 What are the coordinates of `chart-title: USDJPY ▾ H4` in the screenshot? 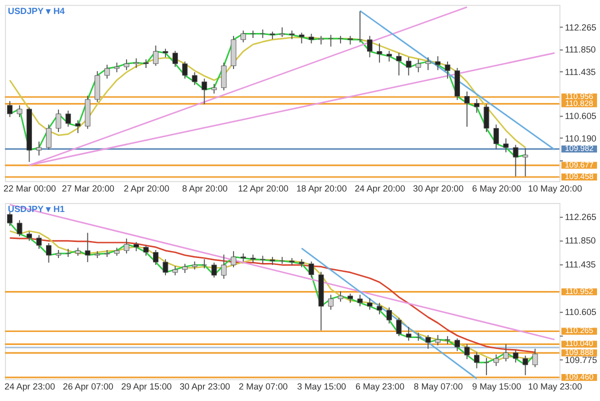 It's located at (36, 11).